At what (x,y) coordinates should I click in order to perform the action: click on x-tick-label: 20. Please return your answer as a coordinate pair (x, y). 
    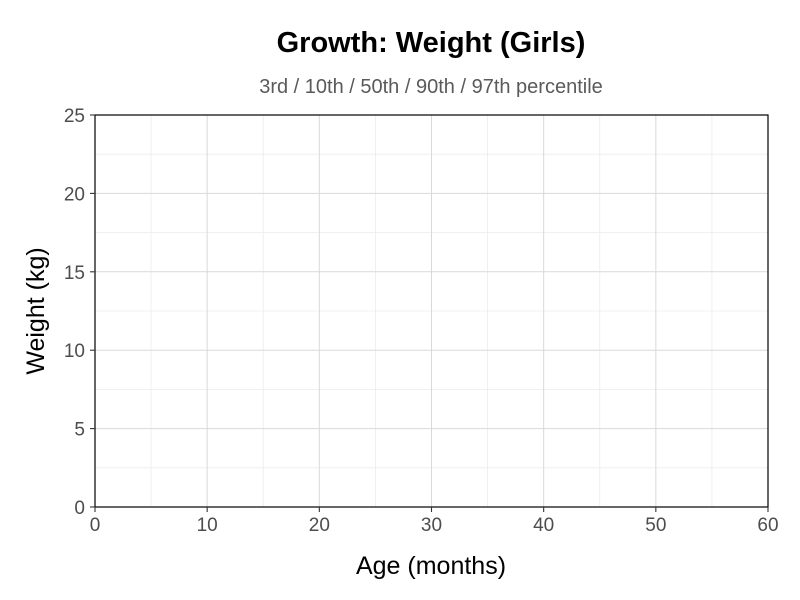
    Looking at the image, I should click on (319, 525).